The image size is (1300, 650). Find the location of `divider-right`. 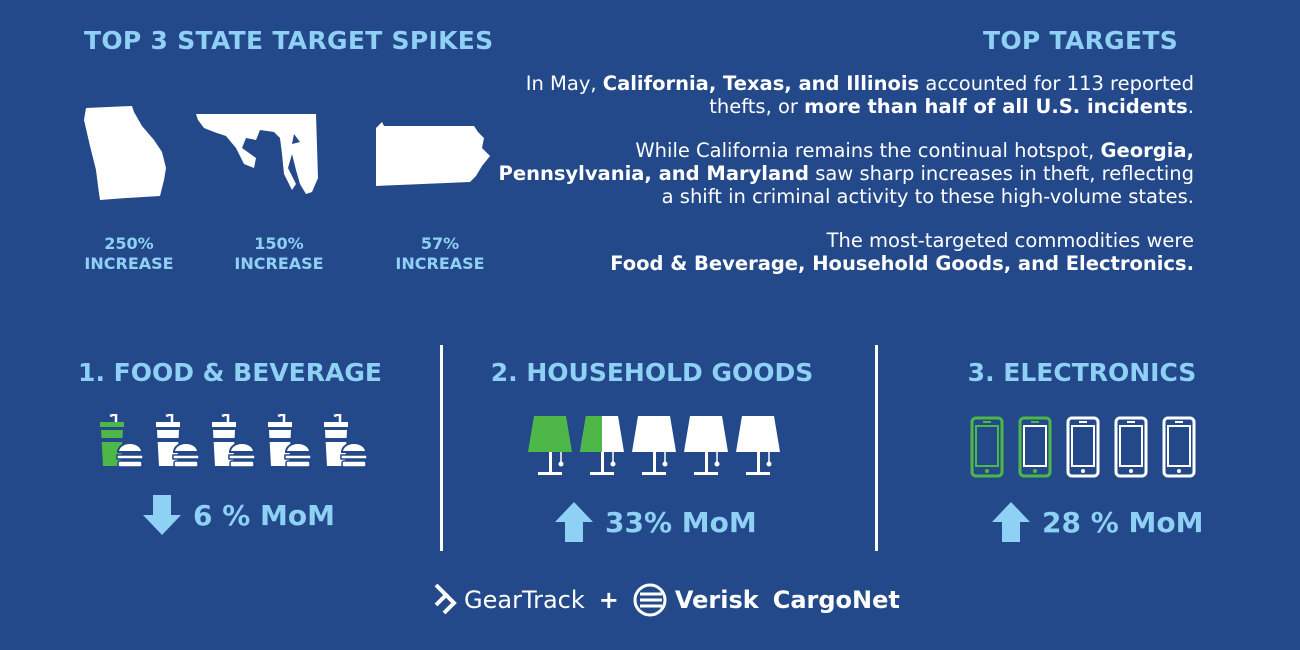

divider-right is located at coordinates (876, 448).